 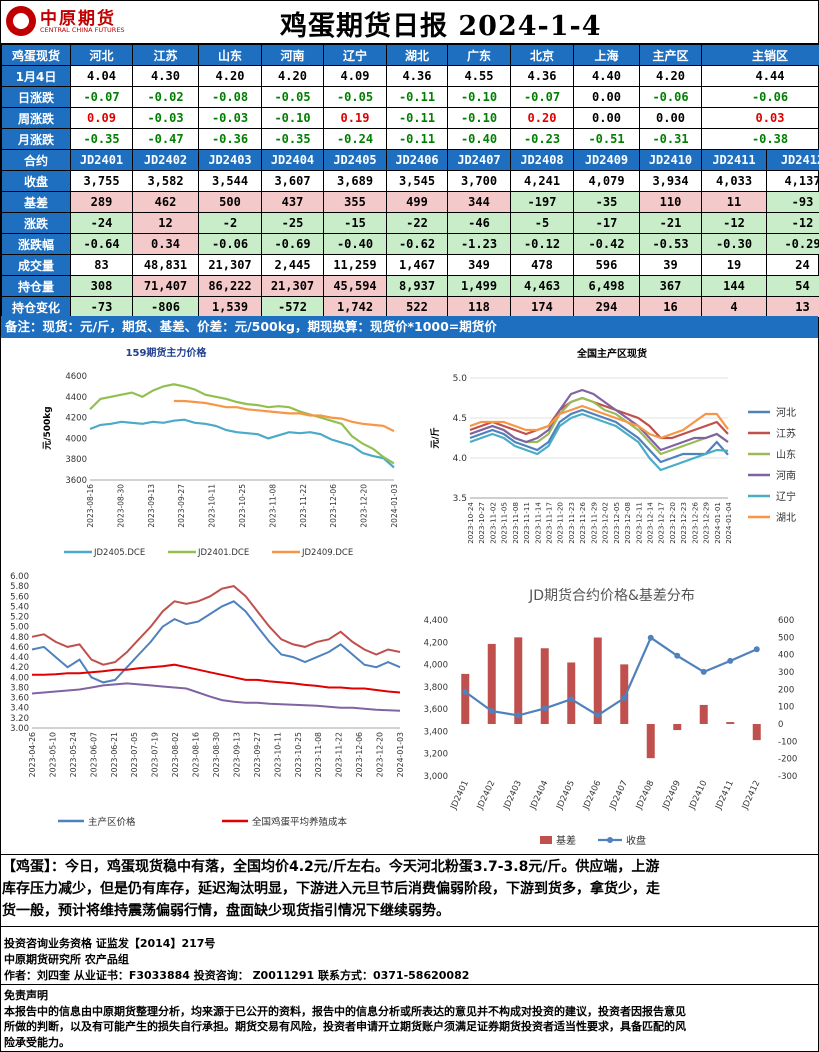 I want to click on region-header: 广东, so click(x=479, y=55).